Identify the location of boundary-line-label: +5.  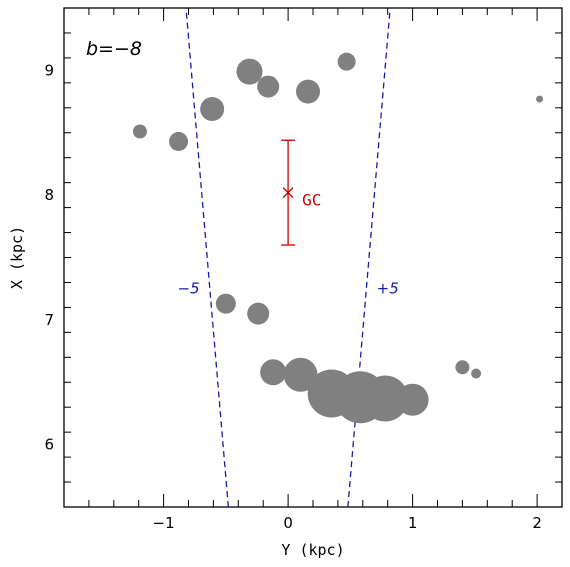
(388, 289).